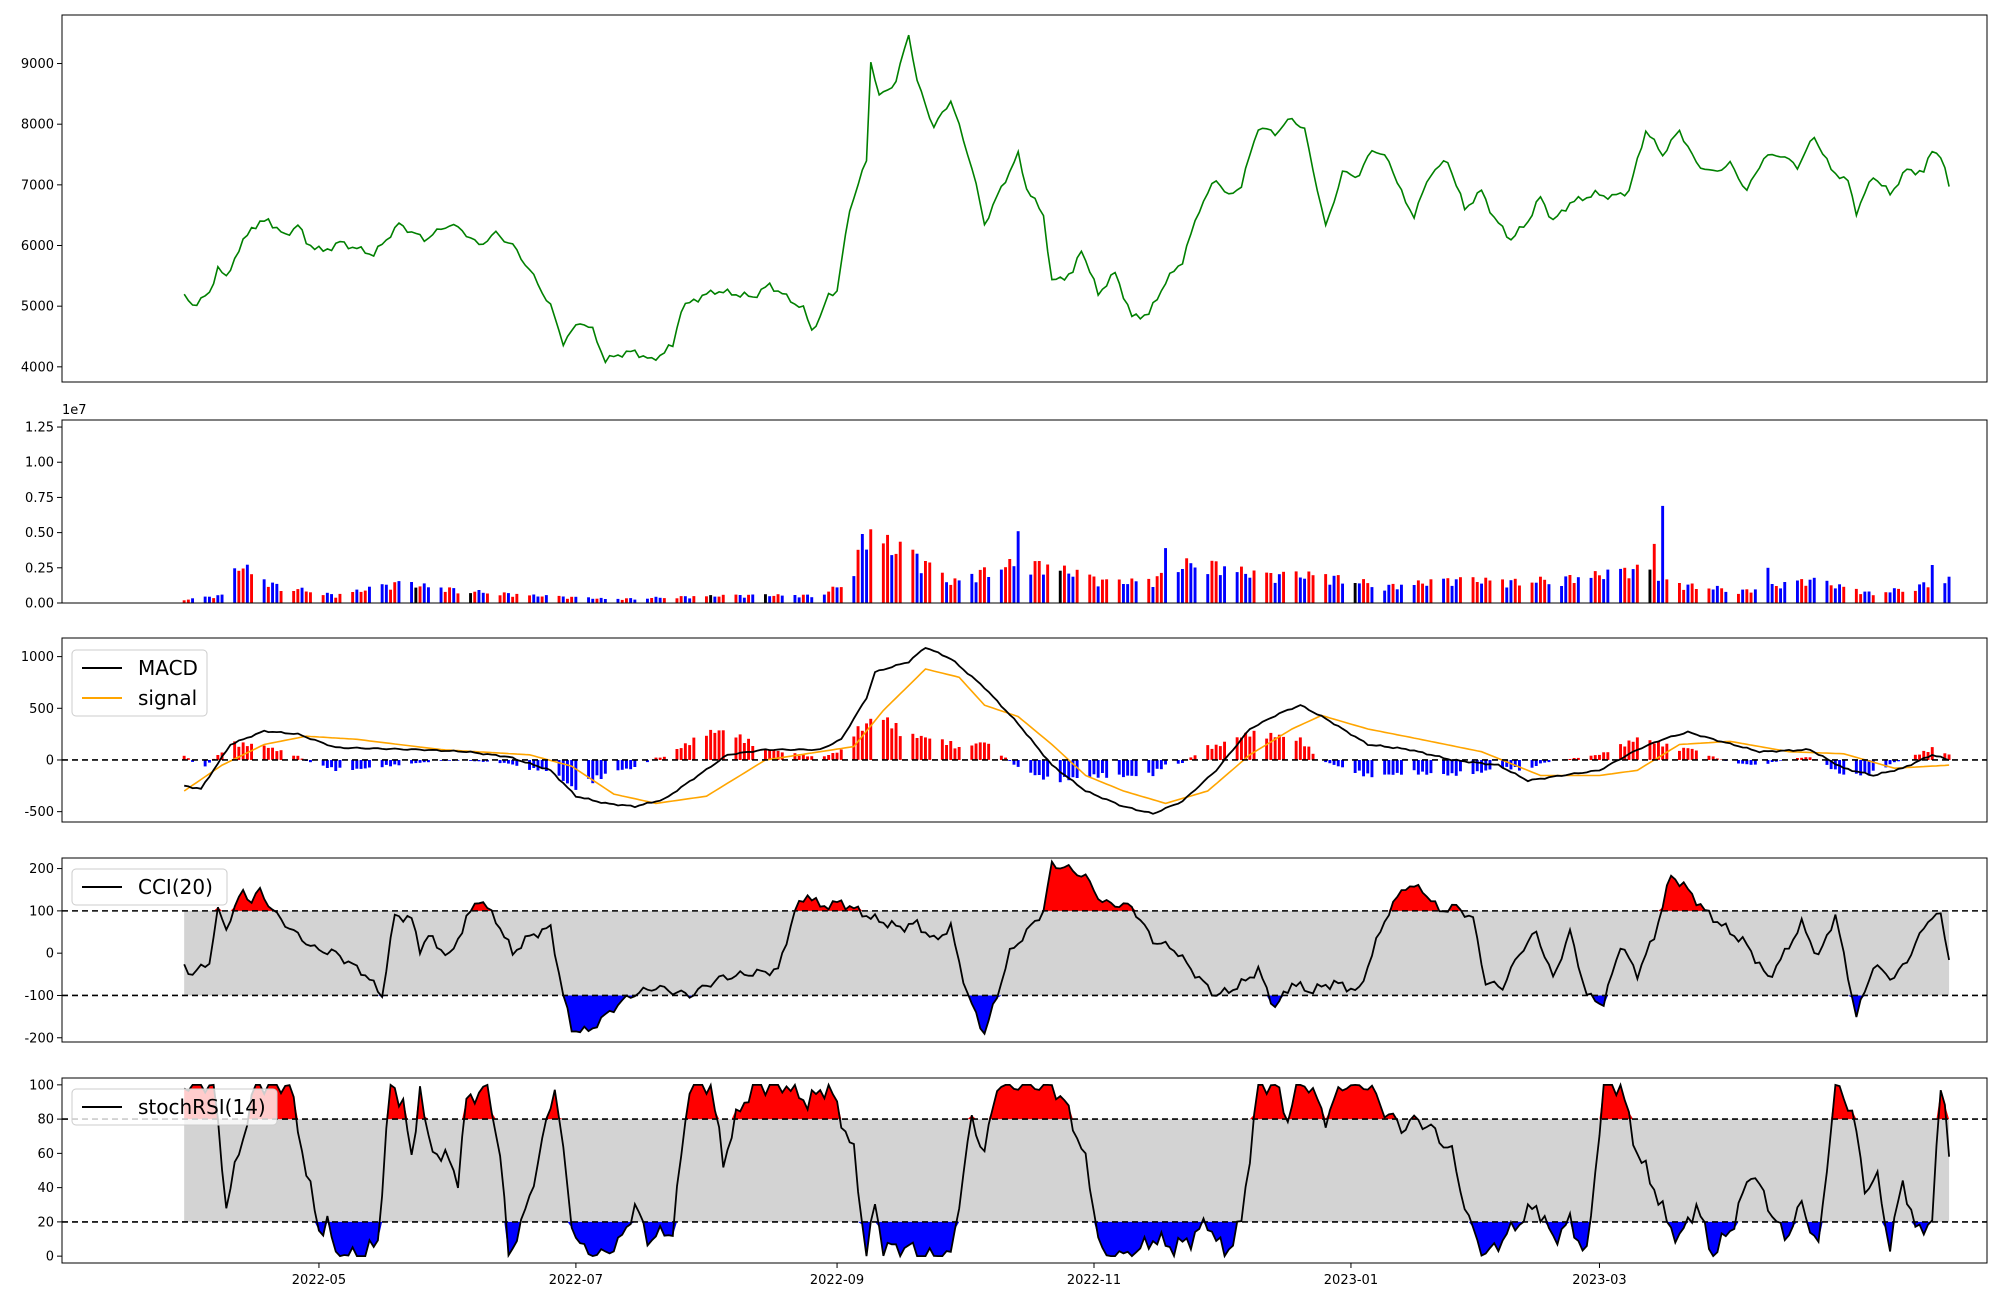  What do you see at coordinates (37, 367) in the screenshot?
I see `price-ytick-label: 4000` at bounding box center [37, 367].